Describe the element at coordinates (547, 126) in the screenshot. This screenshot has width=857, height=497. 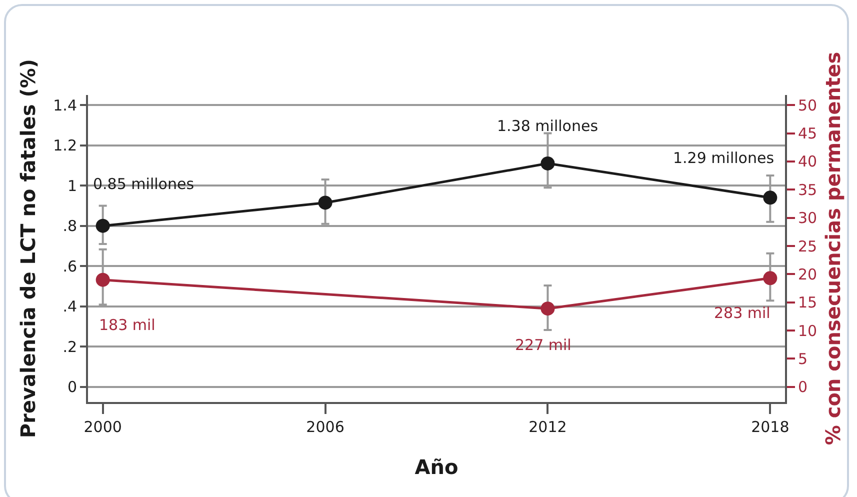
I see `annotation: 1.38 millones` at that location.